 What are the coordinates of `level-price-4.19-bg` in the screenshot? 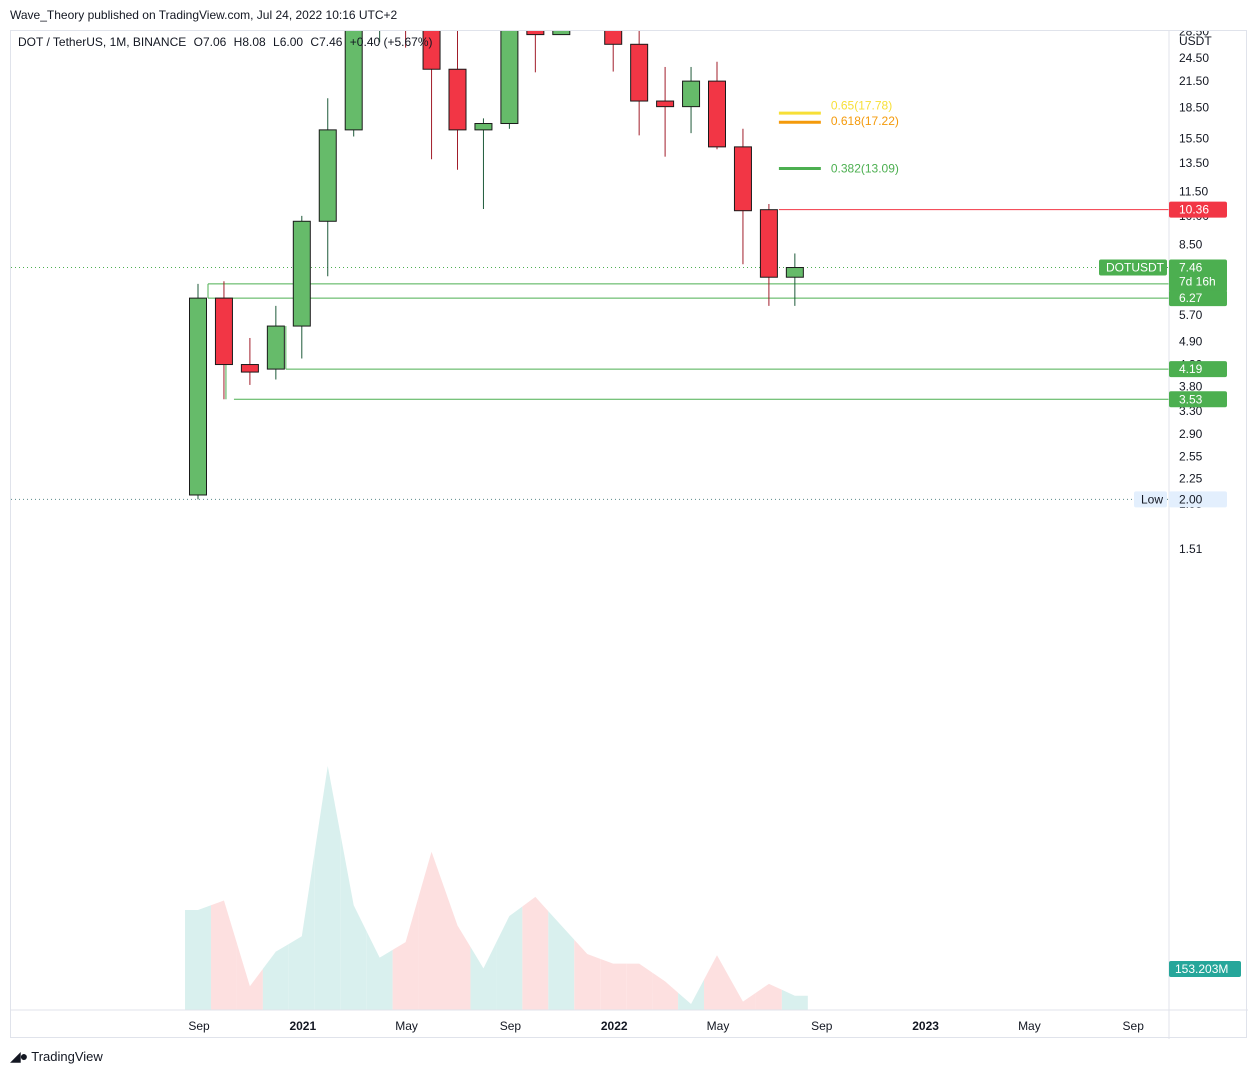 It's located at (1198, 369).